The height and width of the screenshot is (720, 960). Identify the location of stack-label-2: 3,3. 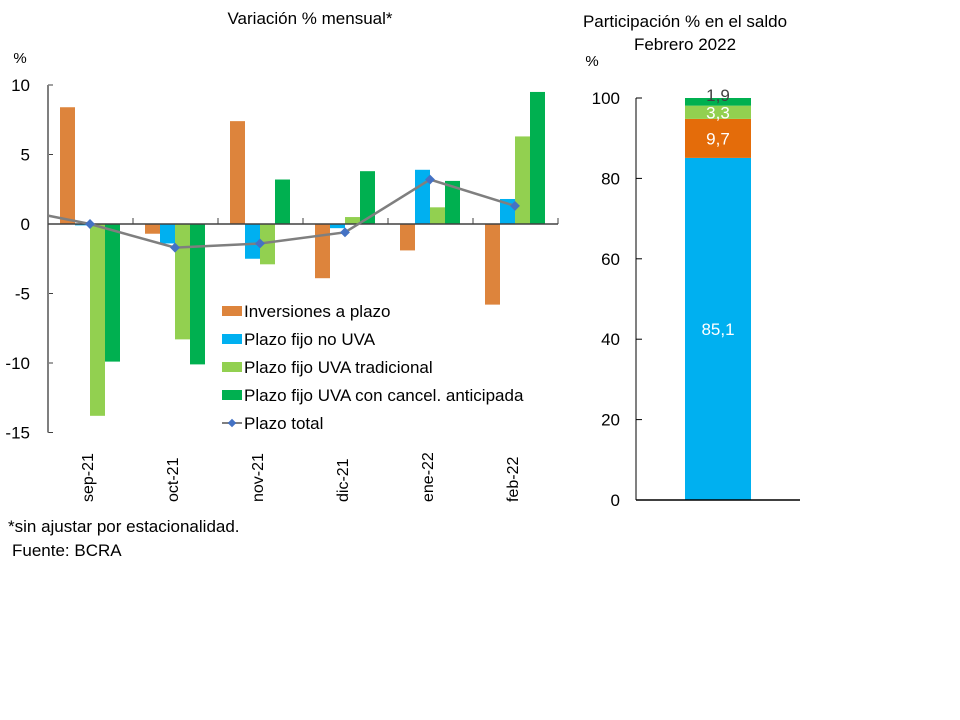
(718, 112).